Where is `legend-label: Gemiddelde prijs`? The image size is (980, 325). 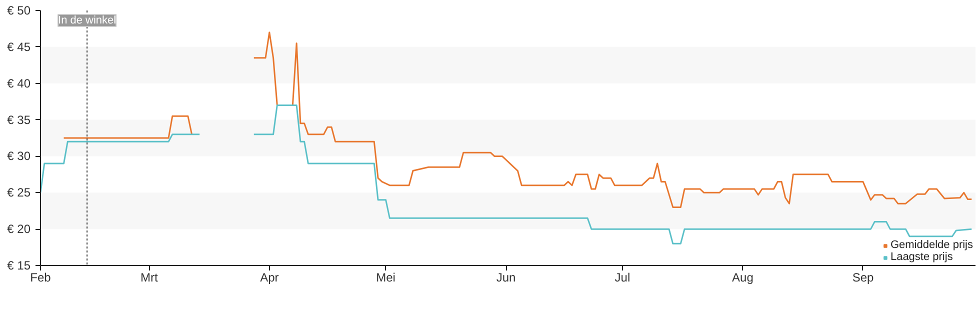 legend-label: Gemiddelde prijs is located at coordinates (931, 245).